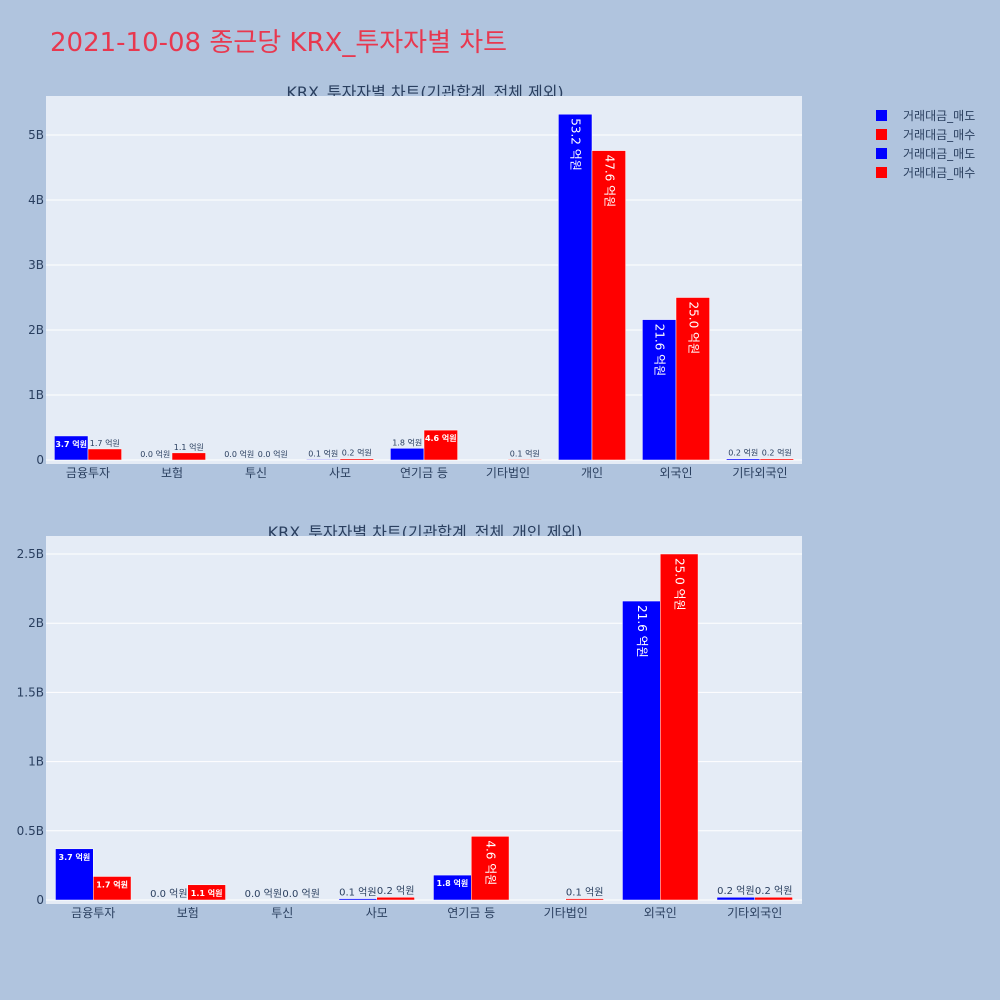  I want to click on legend-swatch-sell, so click(881, 153).